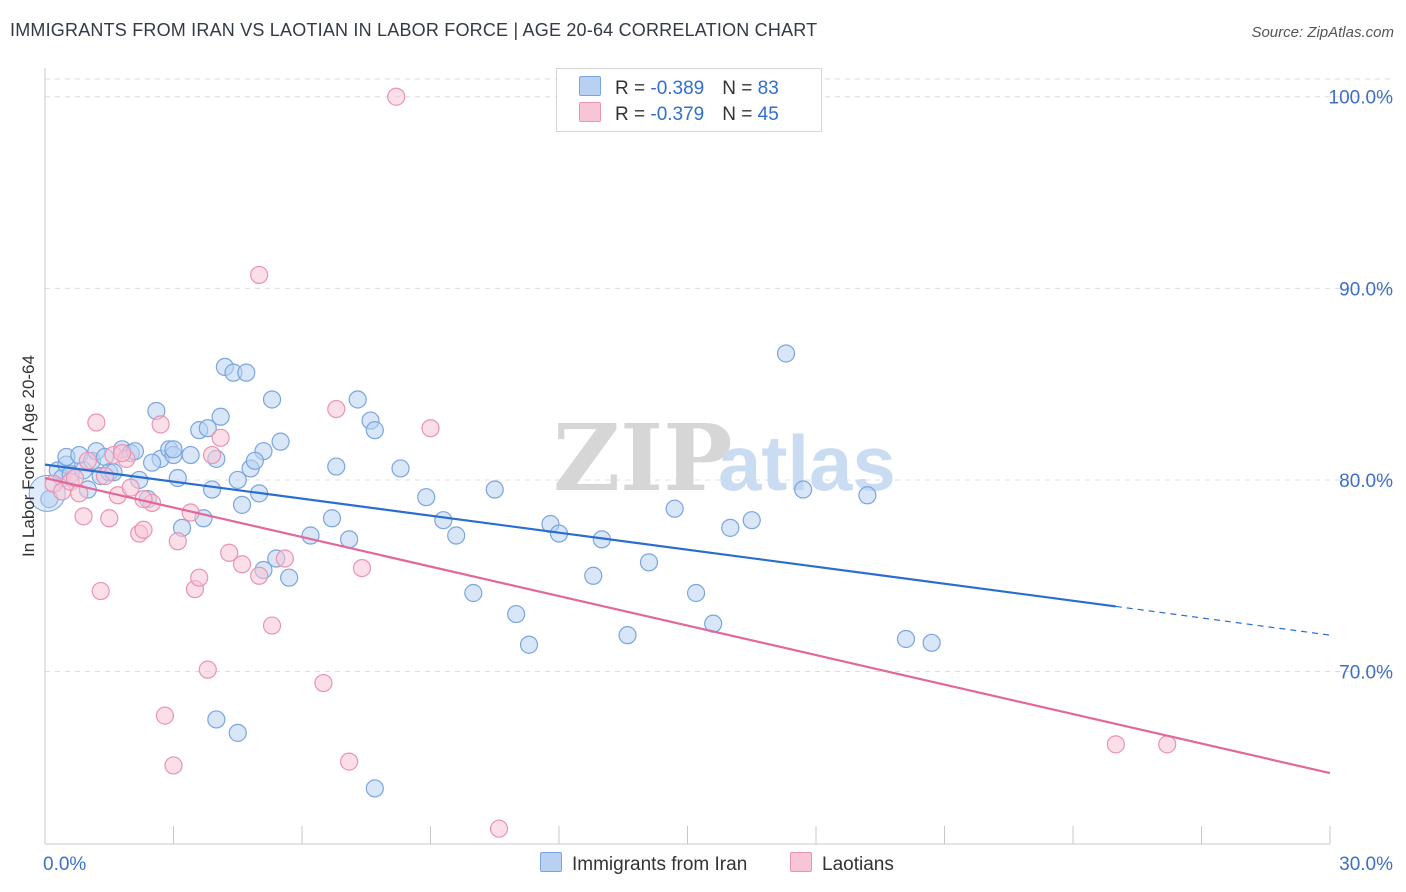 This screenshot has width=1406, height=892. I want to click on source-label: Source: ZipAtlas.com, so click(1322, 32).